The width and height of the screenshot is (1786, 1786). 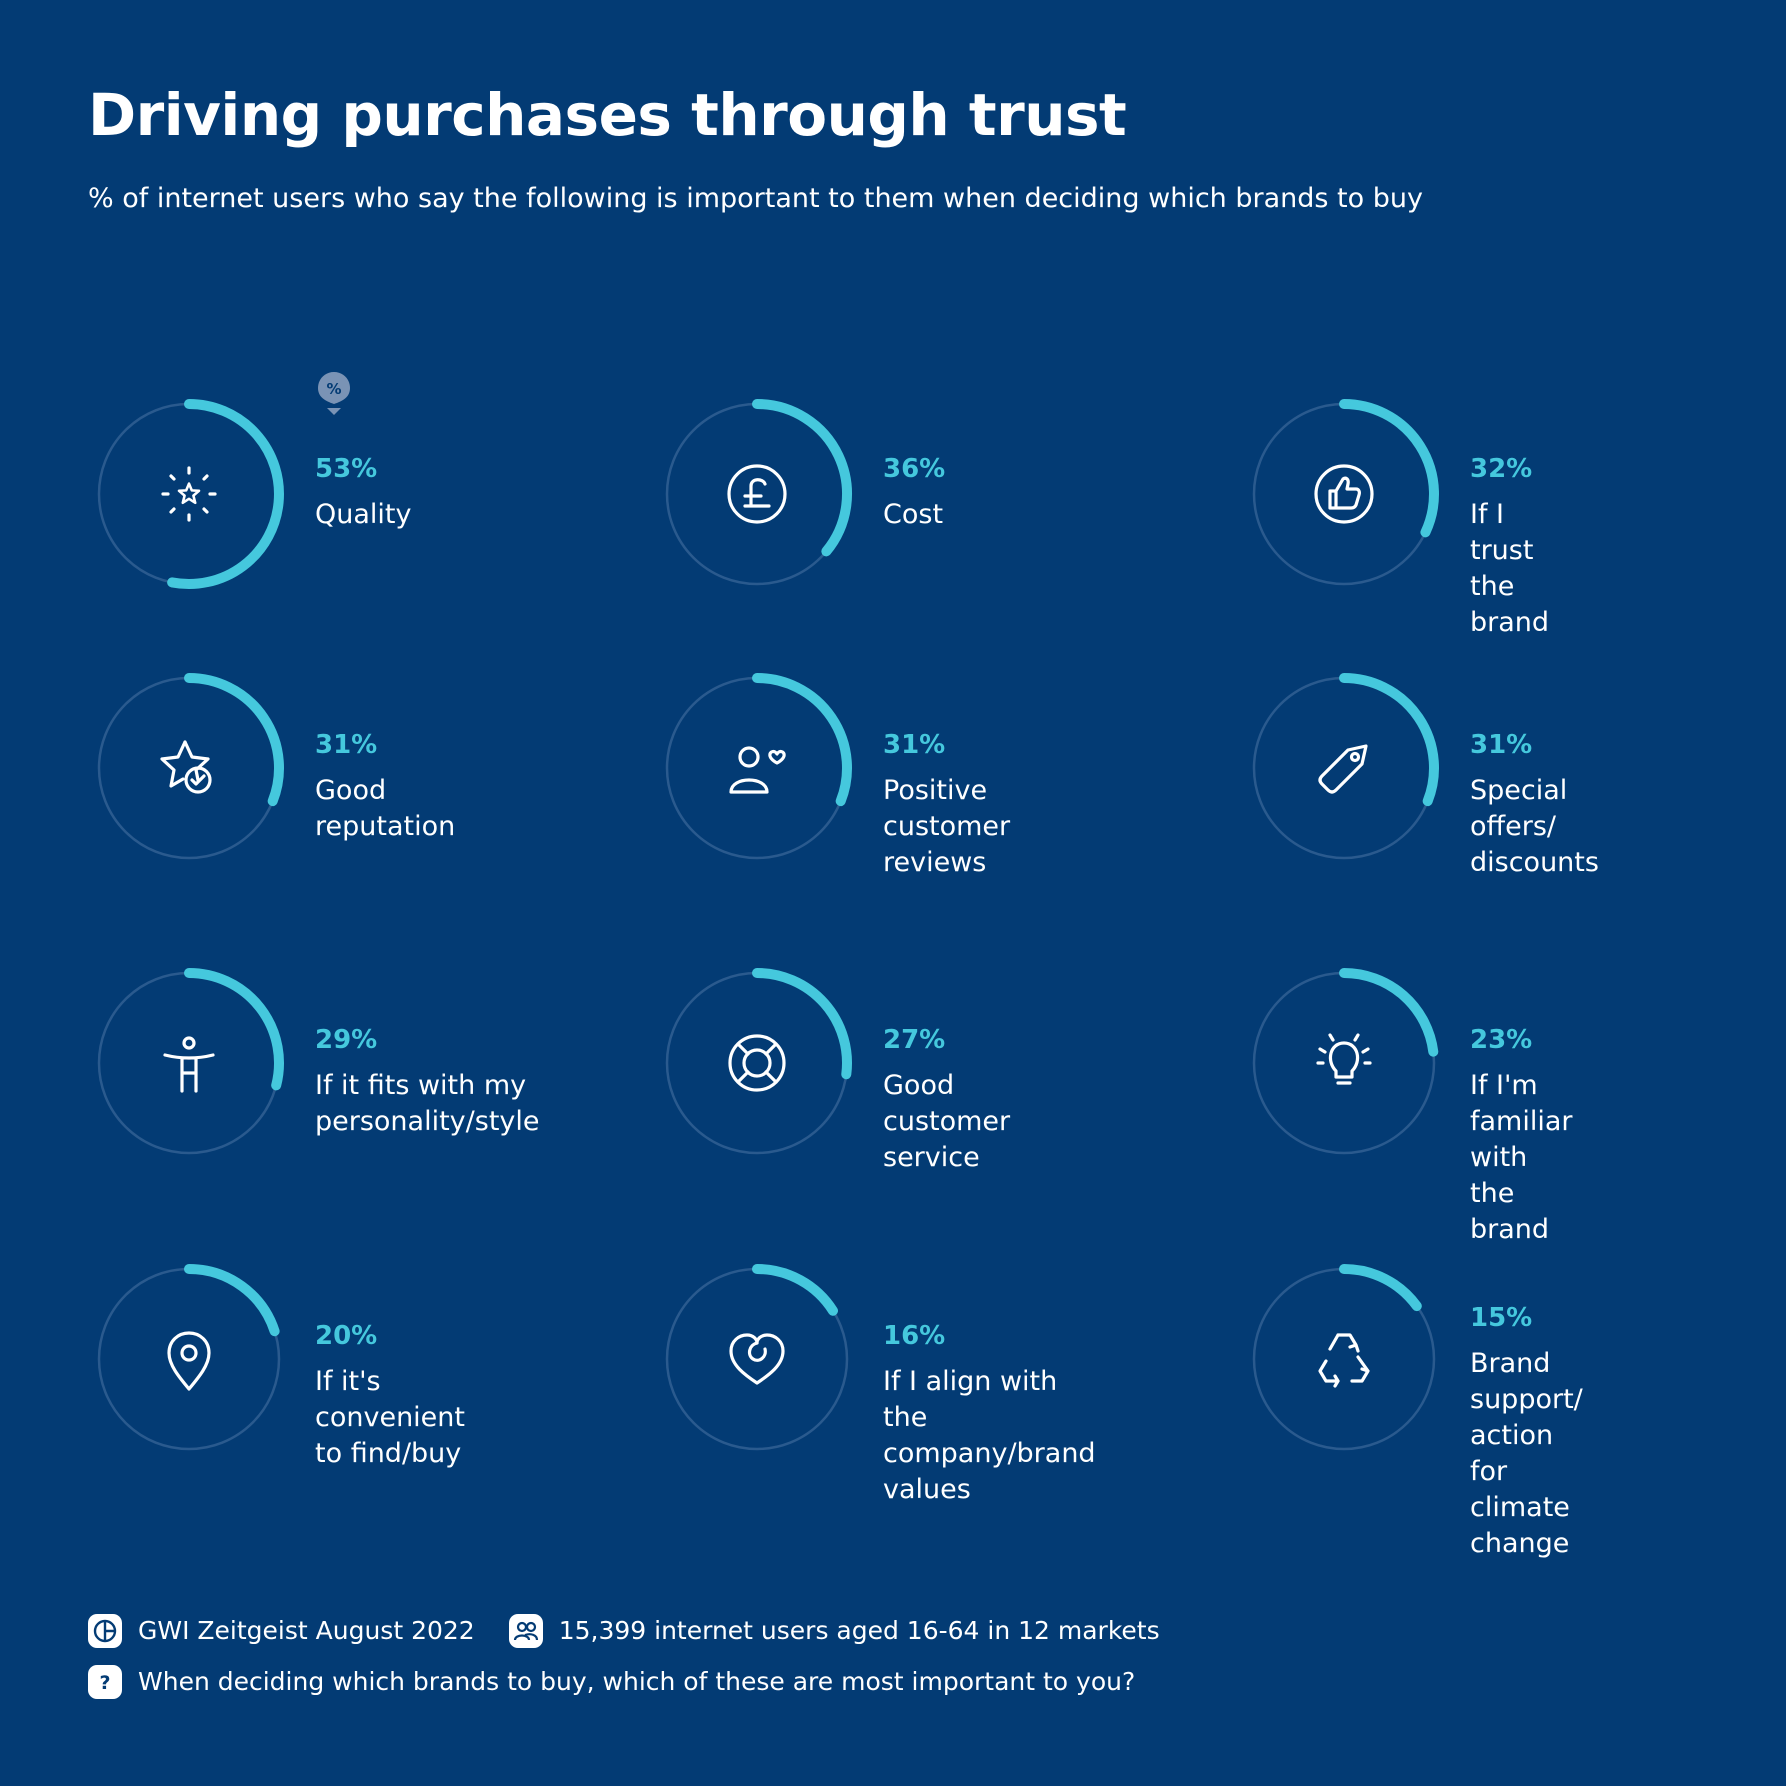 I want to click on metric-text: 20% If it's convenient to find/buy, so click(x=390, y=1396).